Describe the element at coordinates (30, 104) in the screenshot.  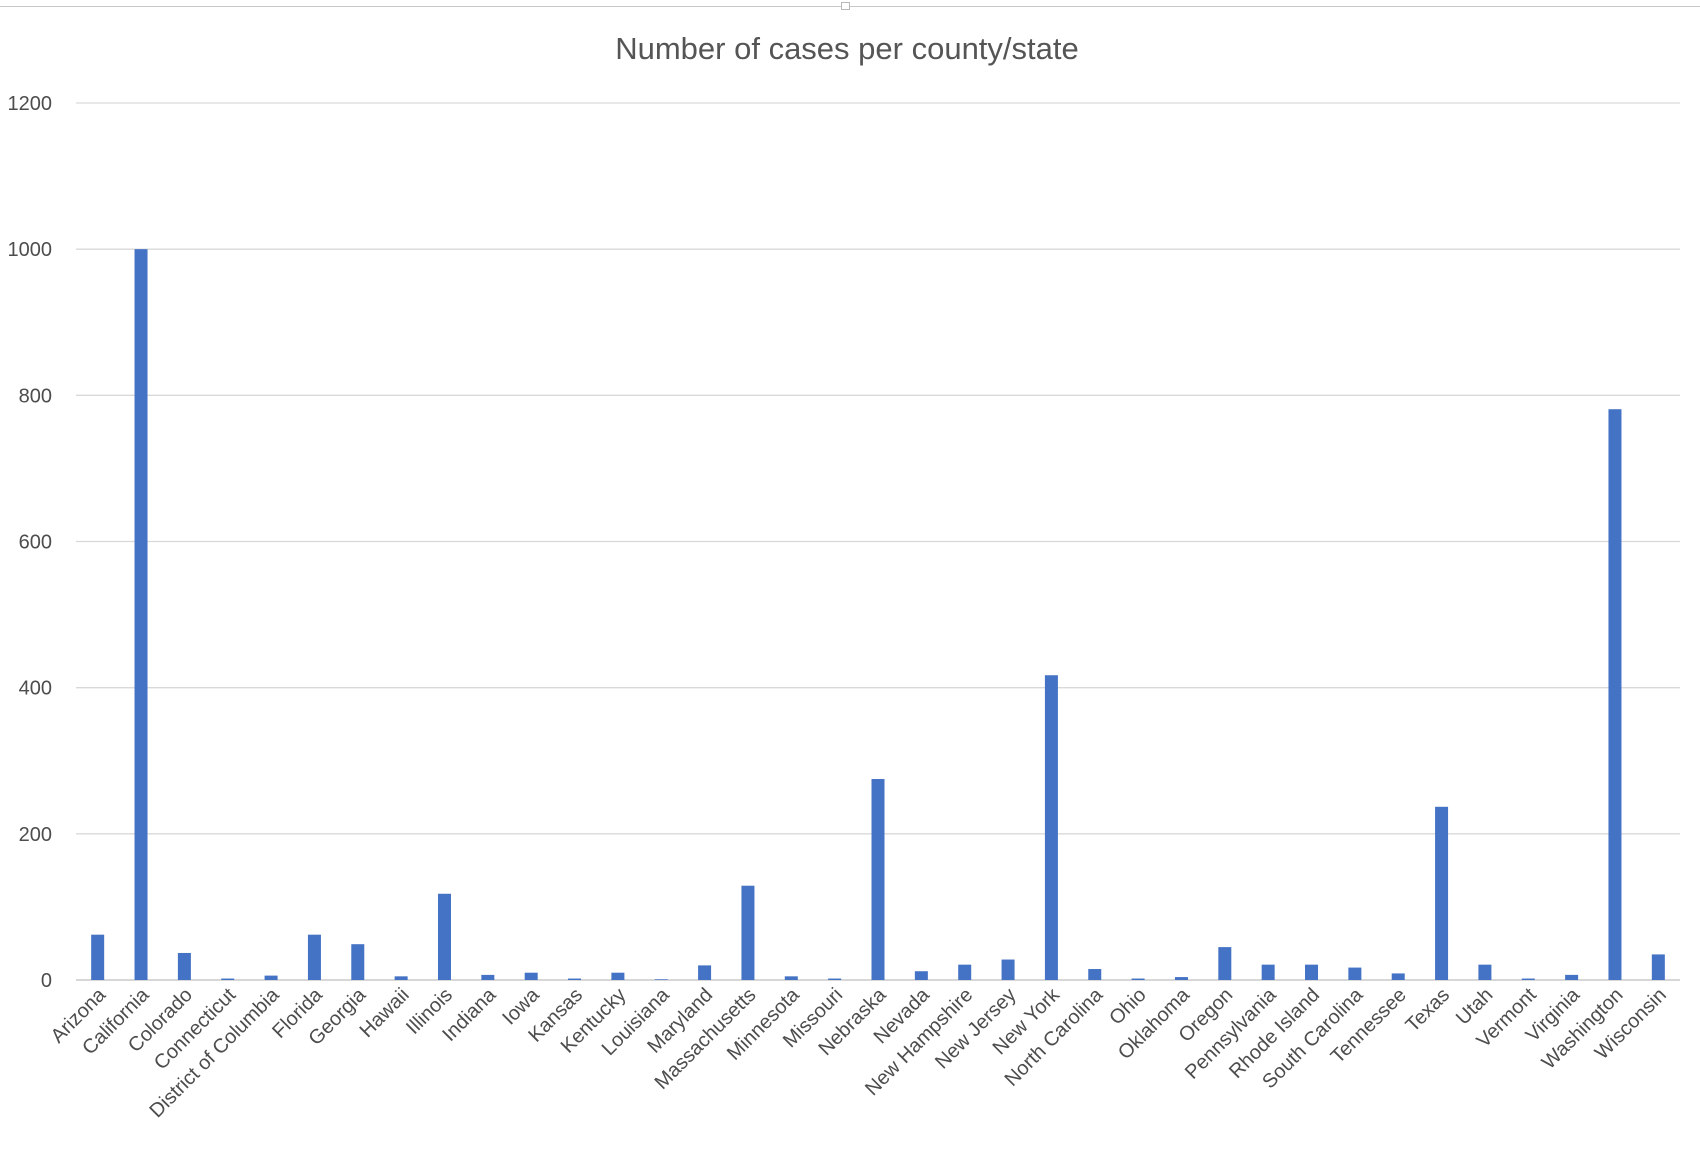
I see `y-tick-label: 1200` at that location.